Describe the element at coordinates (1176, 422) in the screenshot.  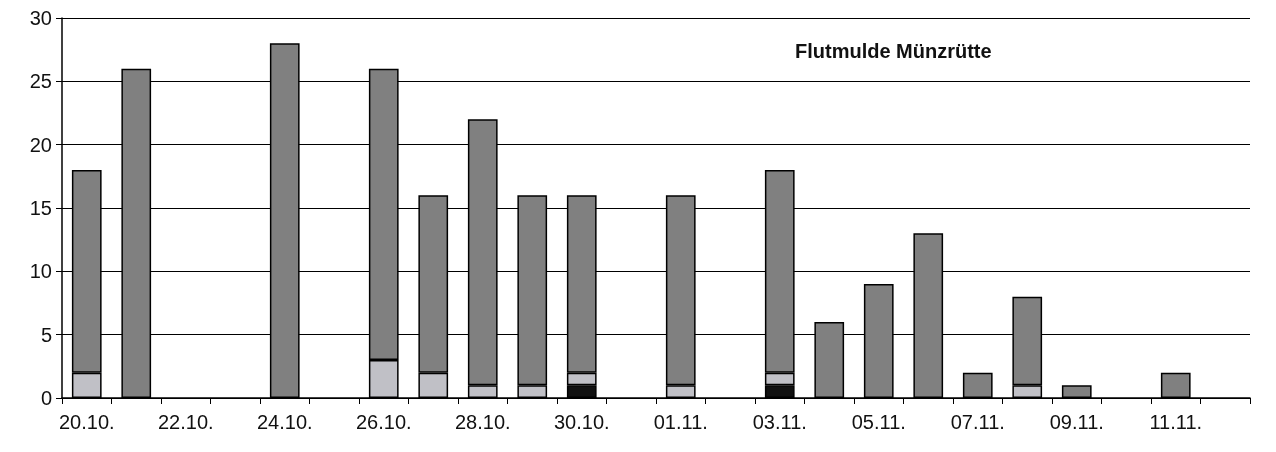
I see `x-tick-label: 11.11.` at that location.